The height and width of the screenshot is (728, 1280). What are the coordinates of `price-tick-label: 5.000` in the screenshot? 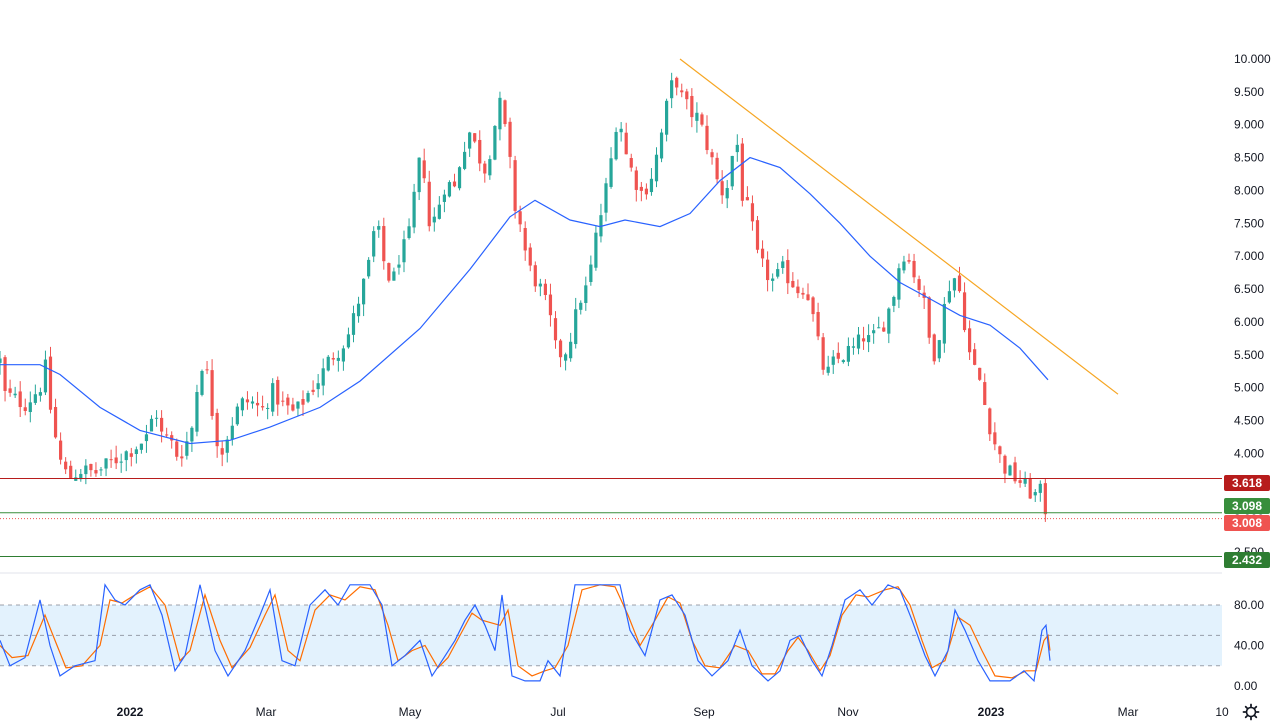 It's located at (1249, 388).